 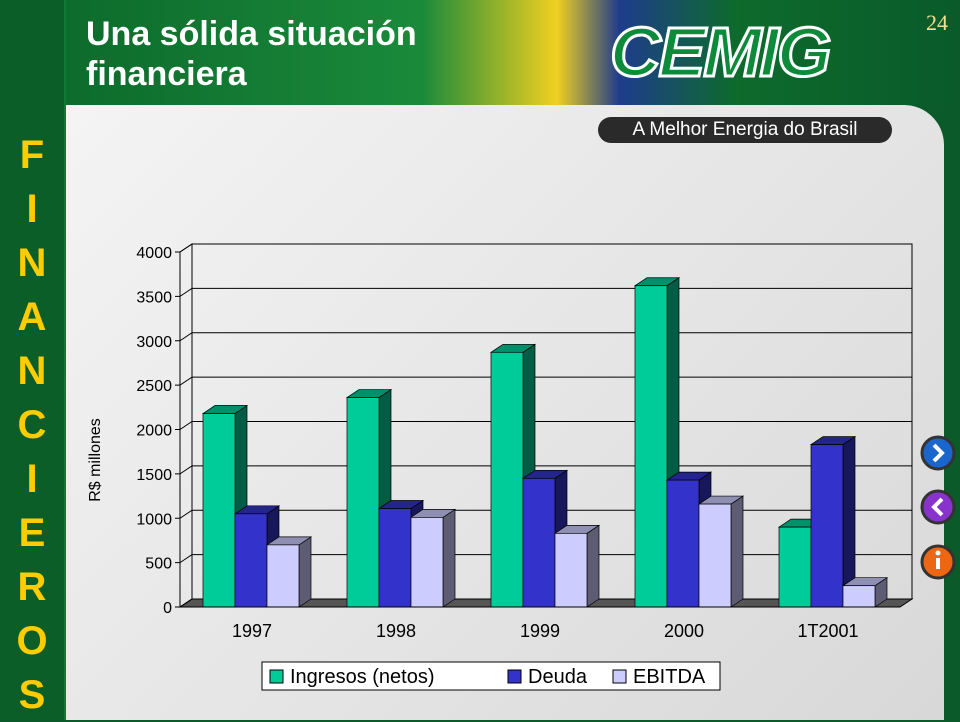 What do you see at coordinates (669, 677) in the screenshot?
I see `legend-label: EBITDA` at bounding box center [669, 677].